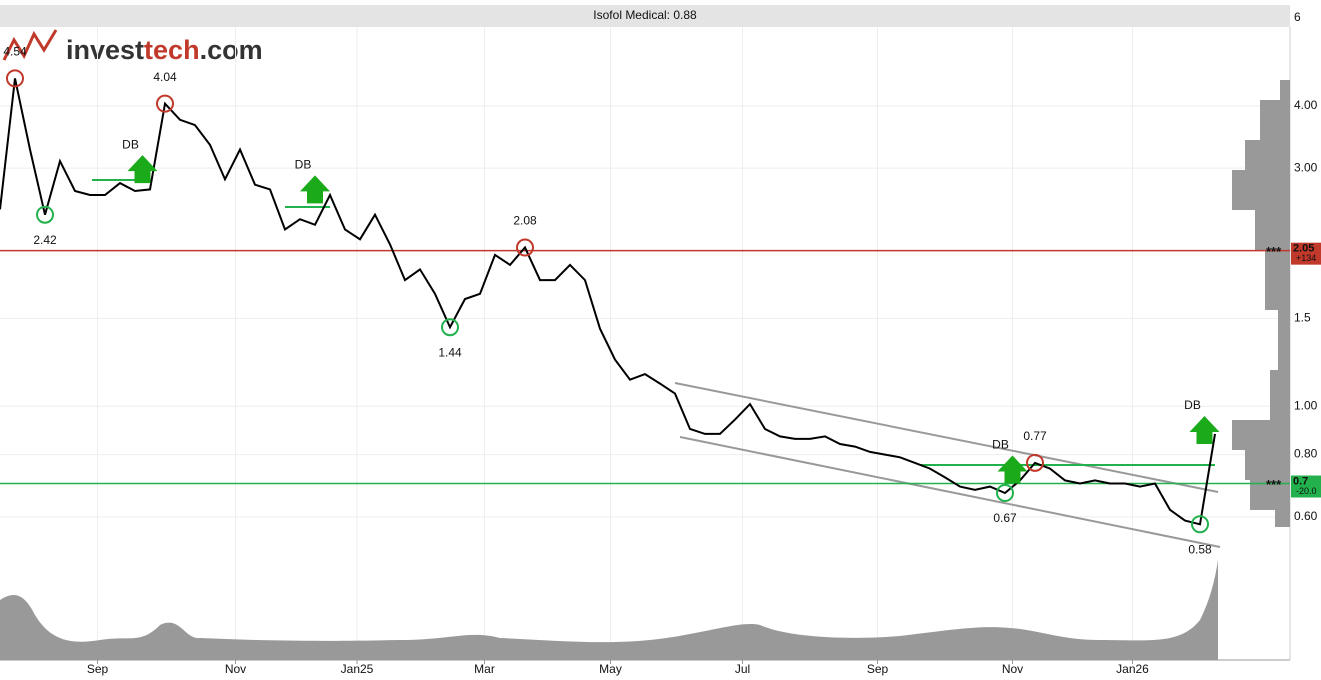 This screenshot has width=1321, height=680. Describe the element at coordinates (609, 610) in the screenshot. I see `volume-area` at that location.